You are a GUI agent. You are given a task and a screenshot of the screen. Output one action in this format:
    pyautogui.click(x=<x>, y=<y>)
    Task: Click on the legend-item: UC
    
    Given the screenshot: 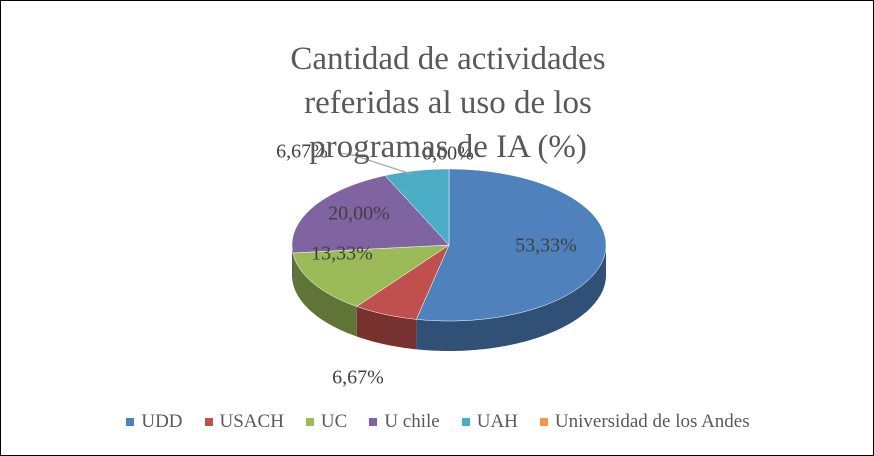 What is the action you would take?
    pyautogui.click(x=326, y=422)
    